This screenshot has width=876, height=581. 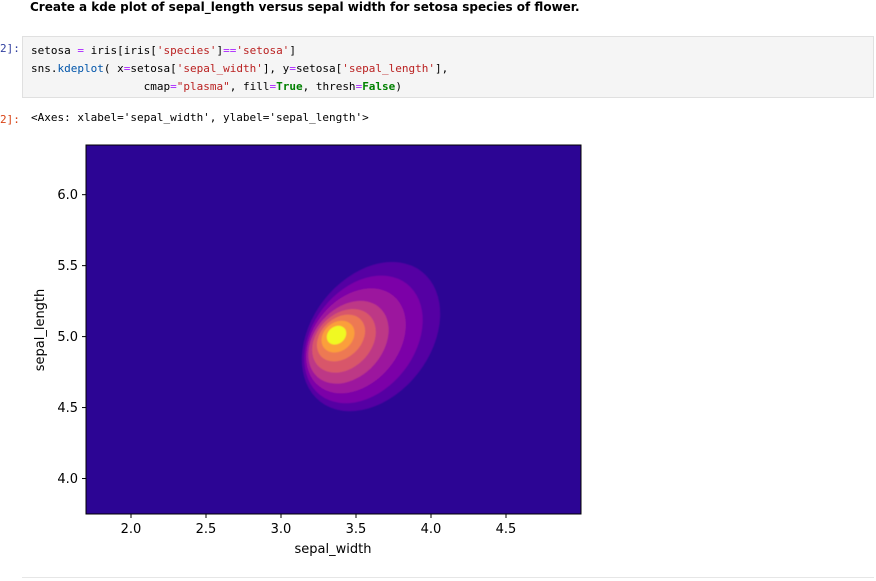 I want to click on code-token: 'sepal_width', so click(x=219, y=68).